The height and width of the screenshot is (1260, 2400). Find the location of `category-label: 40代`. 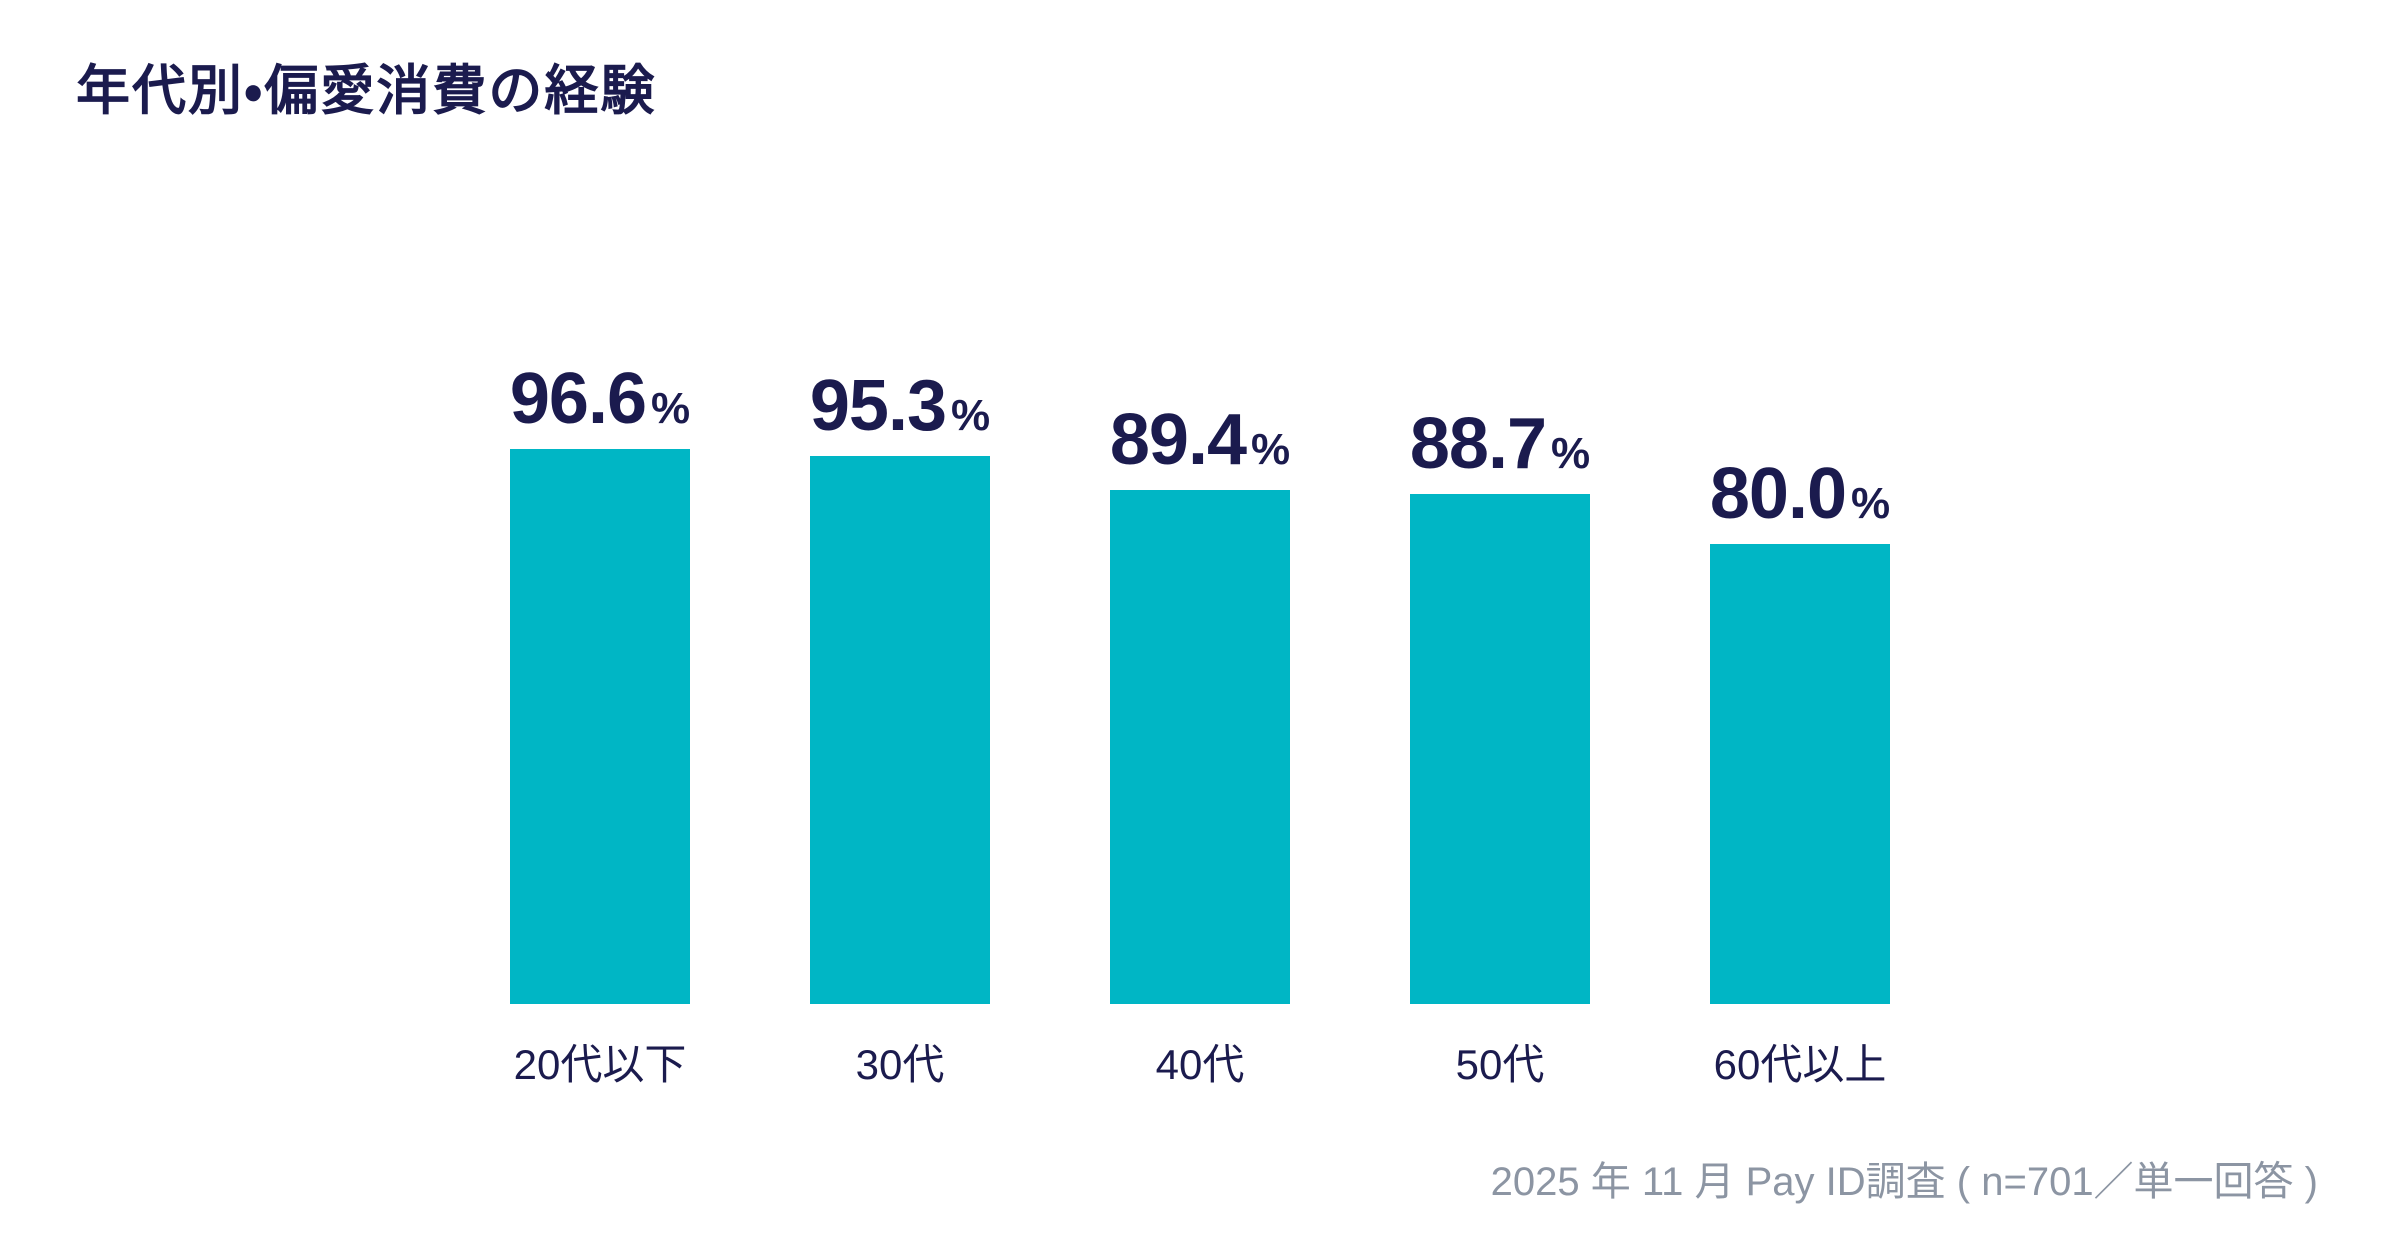

category-label: 40代 is located at coordinates (1200, 1064).